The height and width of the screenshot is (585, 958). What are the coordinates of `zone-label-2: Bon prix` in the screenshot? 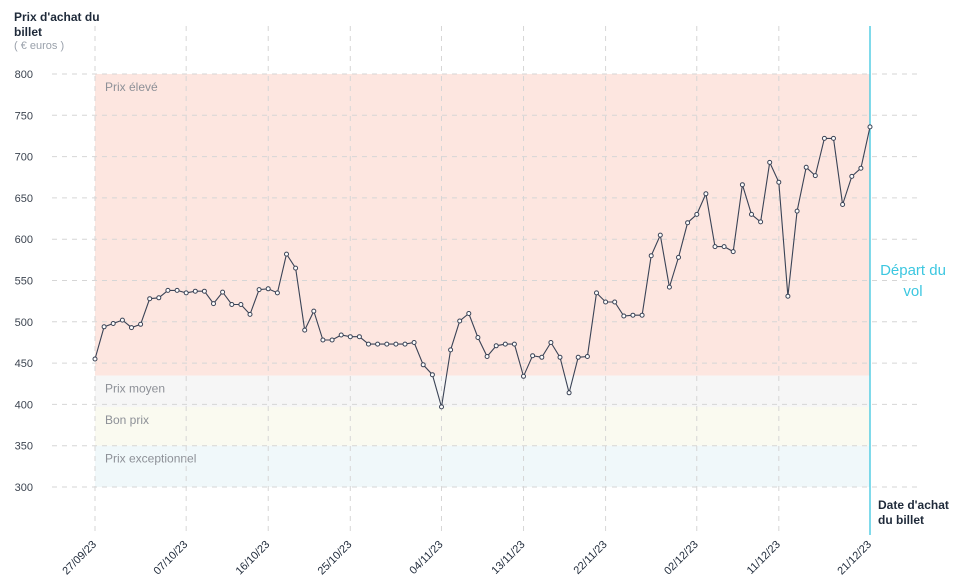 It's located at (127, 420).